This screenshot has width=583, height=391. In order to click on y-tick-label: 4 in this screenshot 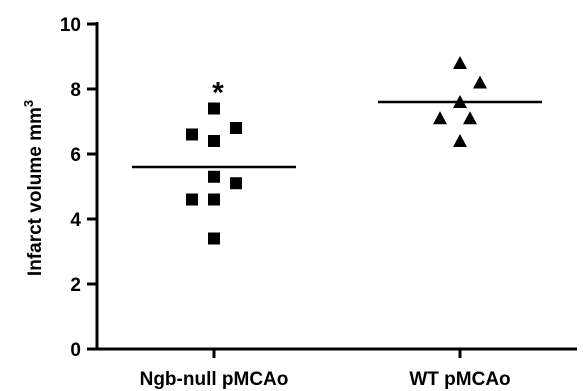, I will do `click(75, 220)`.